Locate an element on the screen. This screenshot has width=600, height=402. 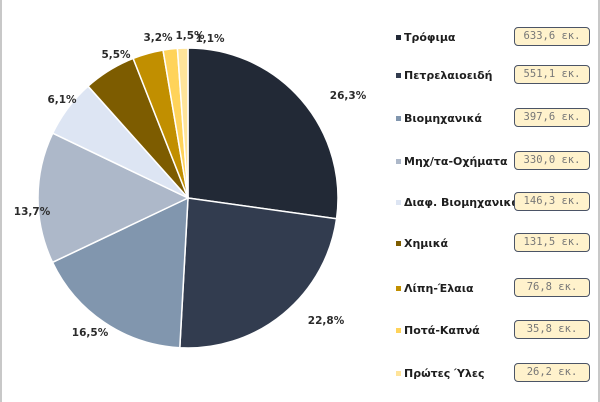
value-box: 146,3 εκ. is located at coordinates (552, 201).